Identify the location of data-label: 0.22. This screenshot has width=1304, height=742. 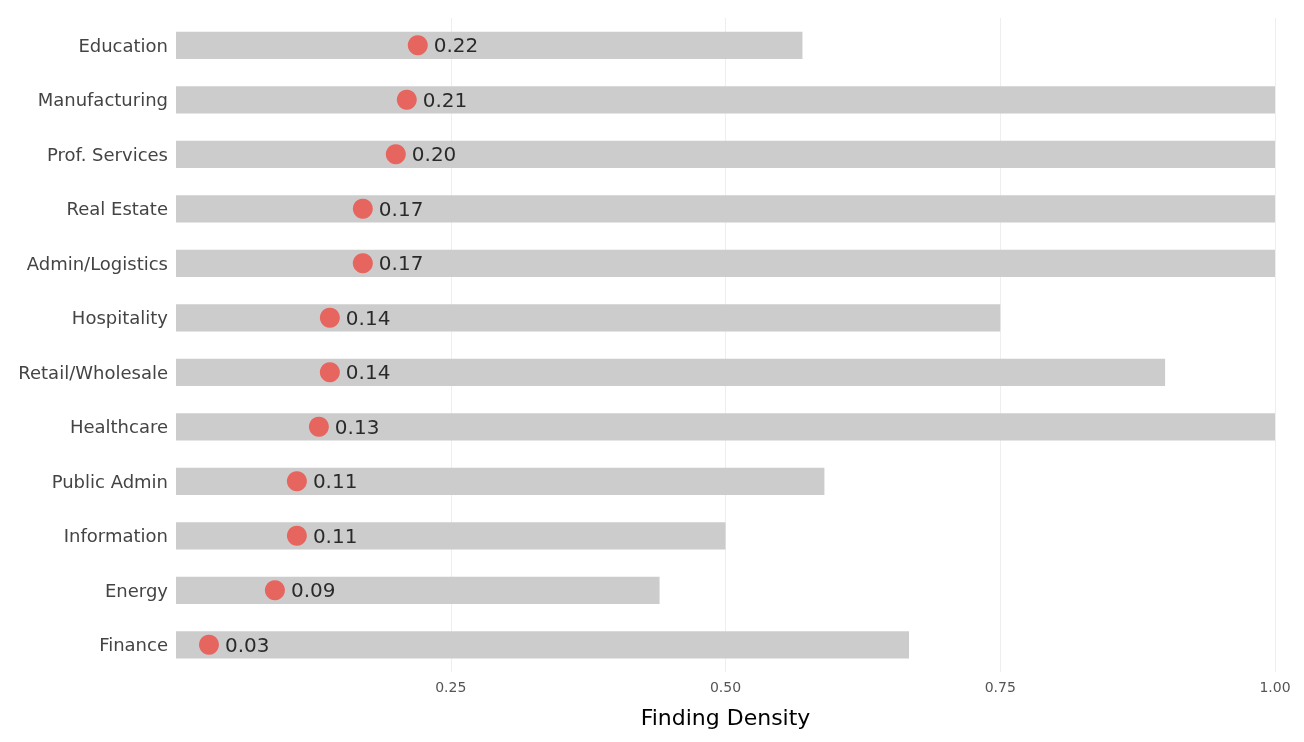
(456, 45).